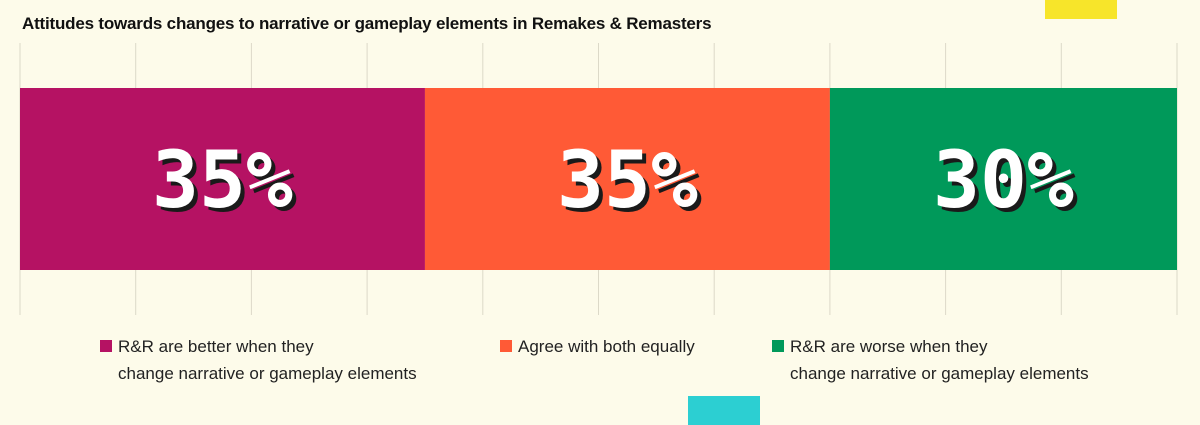  I want to click on legend-swatch-better, so click(106, 346).